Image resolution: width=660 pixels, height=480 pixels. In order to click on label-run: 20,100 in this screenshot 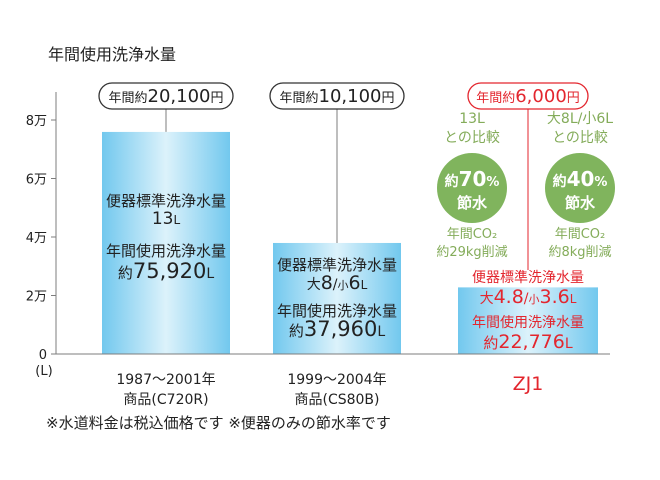, I will do `click(179, 96)`.